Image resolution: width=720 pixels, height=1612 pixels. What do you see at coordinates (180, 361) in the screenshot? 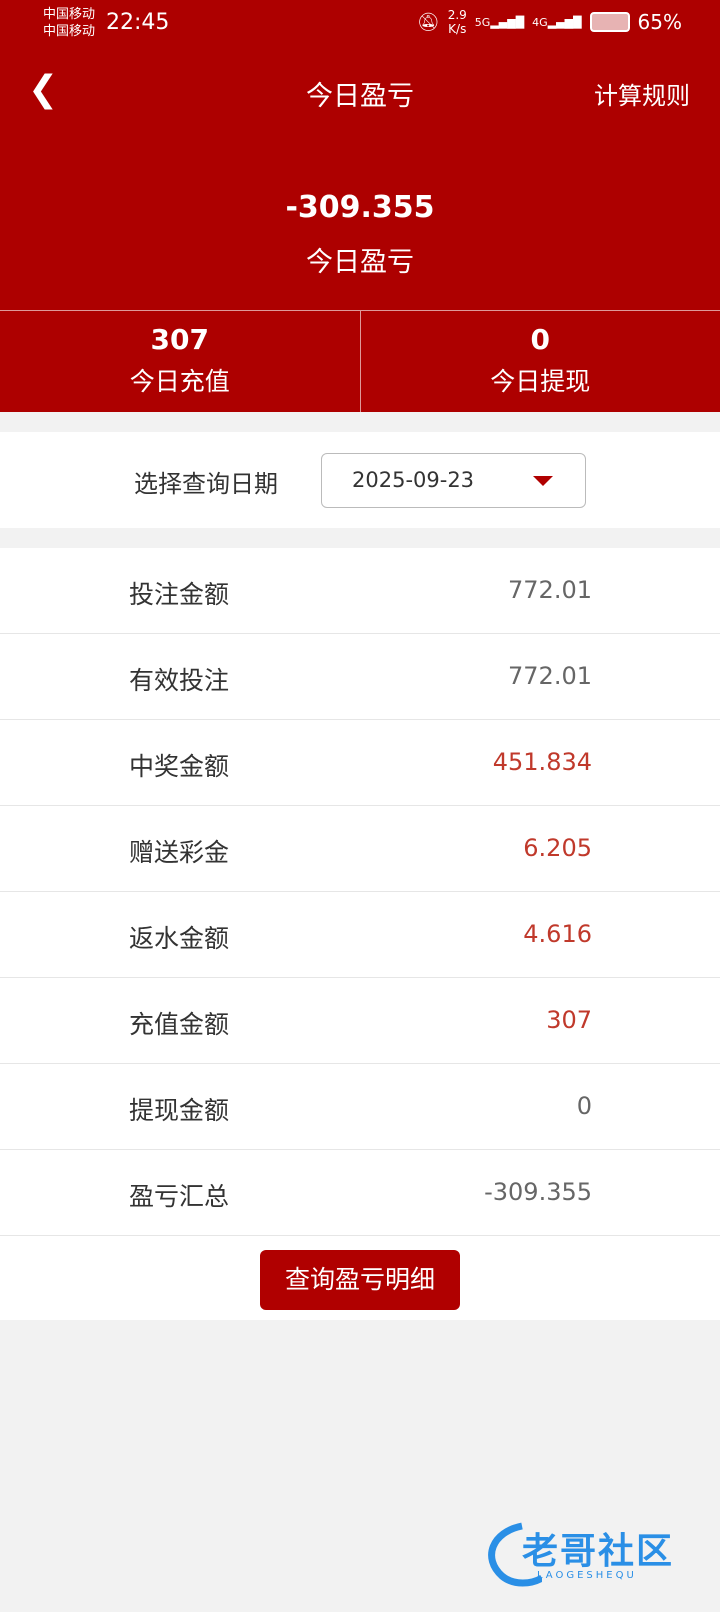
I see `stat-recharge: 307 今日充值` at bounding box center [180, 361].